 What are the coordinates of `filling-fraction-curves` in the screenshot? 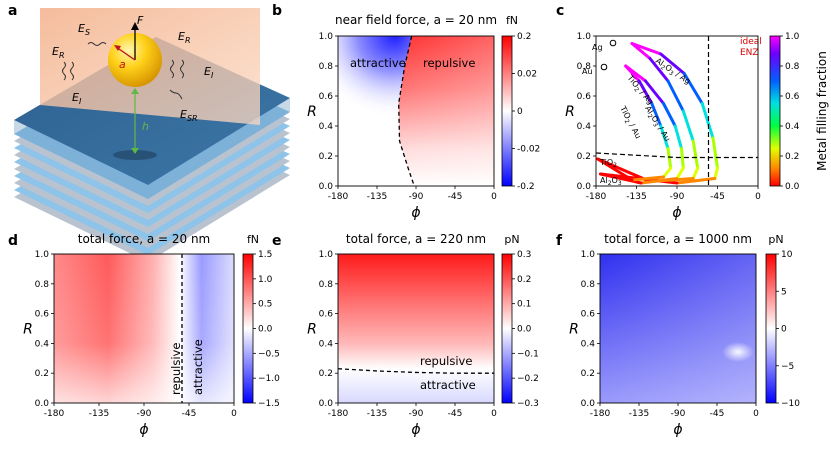 It's located at (657, 113).